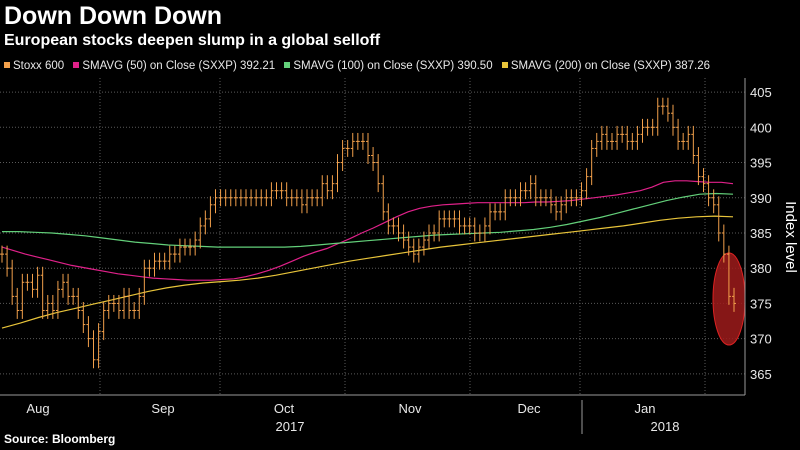 The image size is (800, 450). Describe the element at coordinates (761, 198) in the screenshot. I see `y-tick-label: 390` at that location.